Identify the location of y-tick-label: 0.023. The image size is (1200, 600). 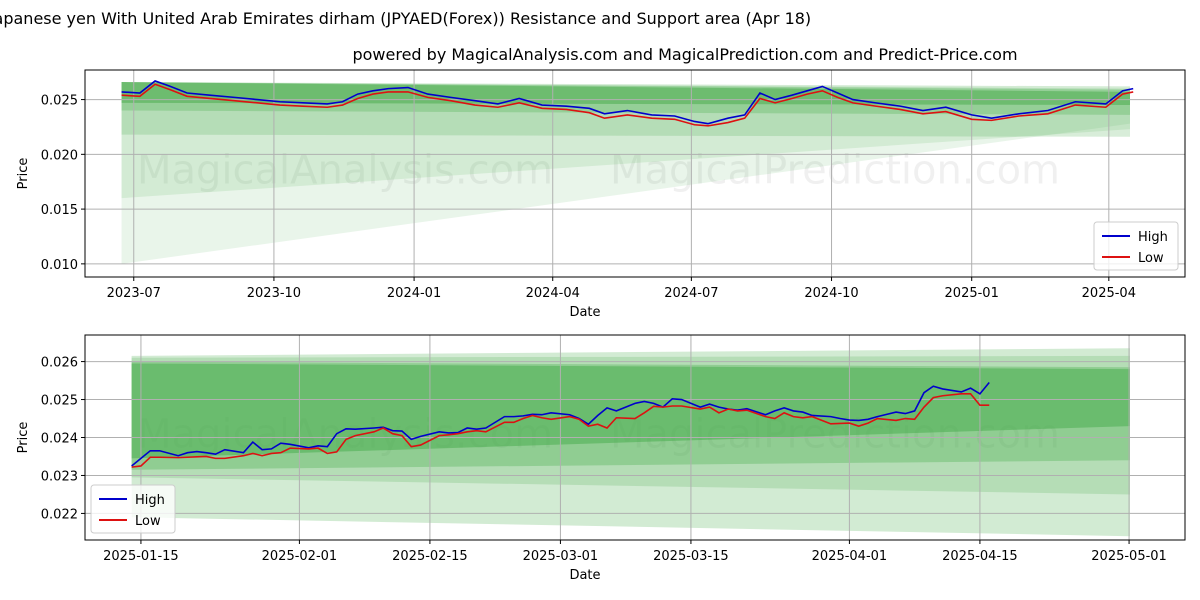
(59, 476).